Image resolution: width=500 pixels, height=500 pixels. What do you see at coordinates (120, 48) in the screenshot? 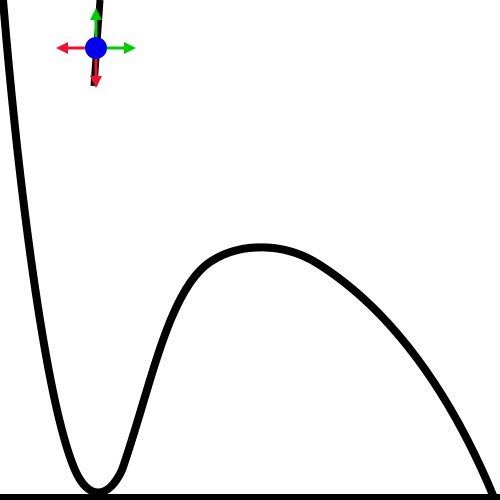
I see `arrow-right-icon` at bounding box center [120, 48].